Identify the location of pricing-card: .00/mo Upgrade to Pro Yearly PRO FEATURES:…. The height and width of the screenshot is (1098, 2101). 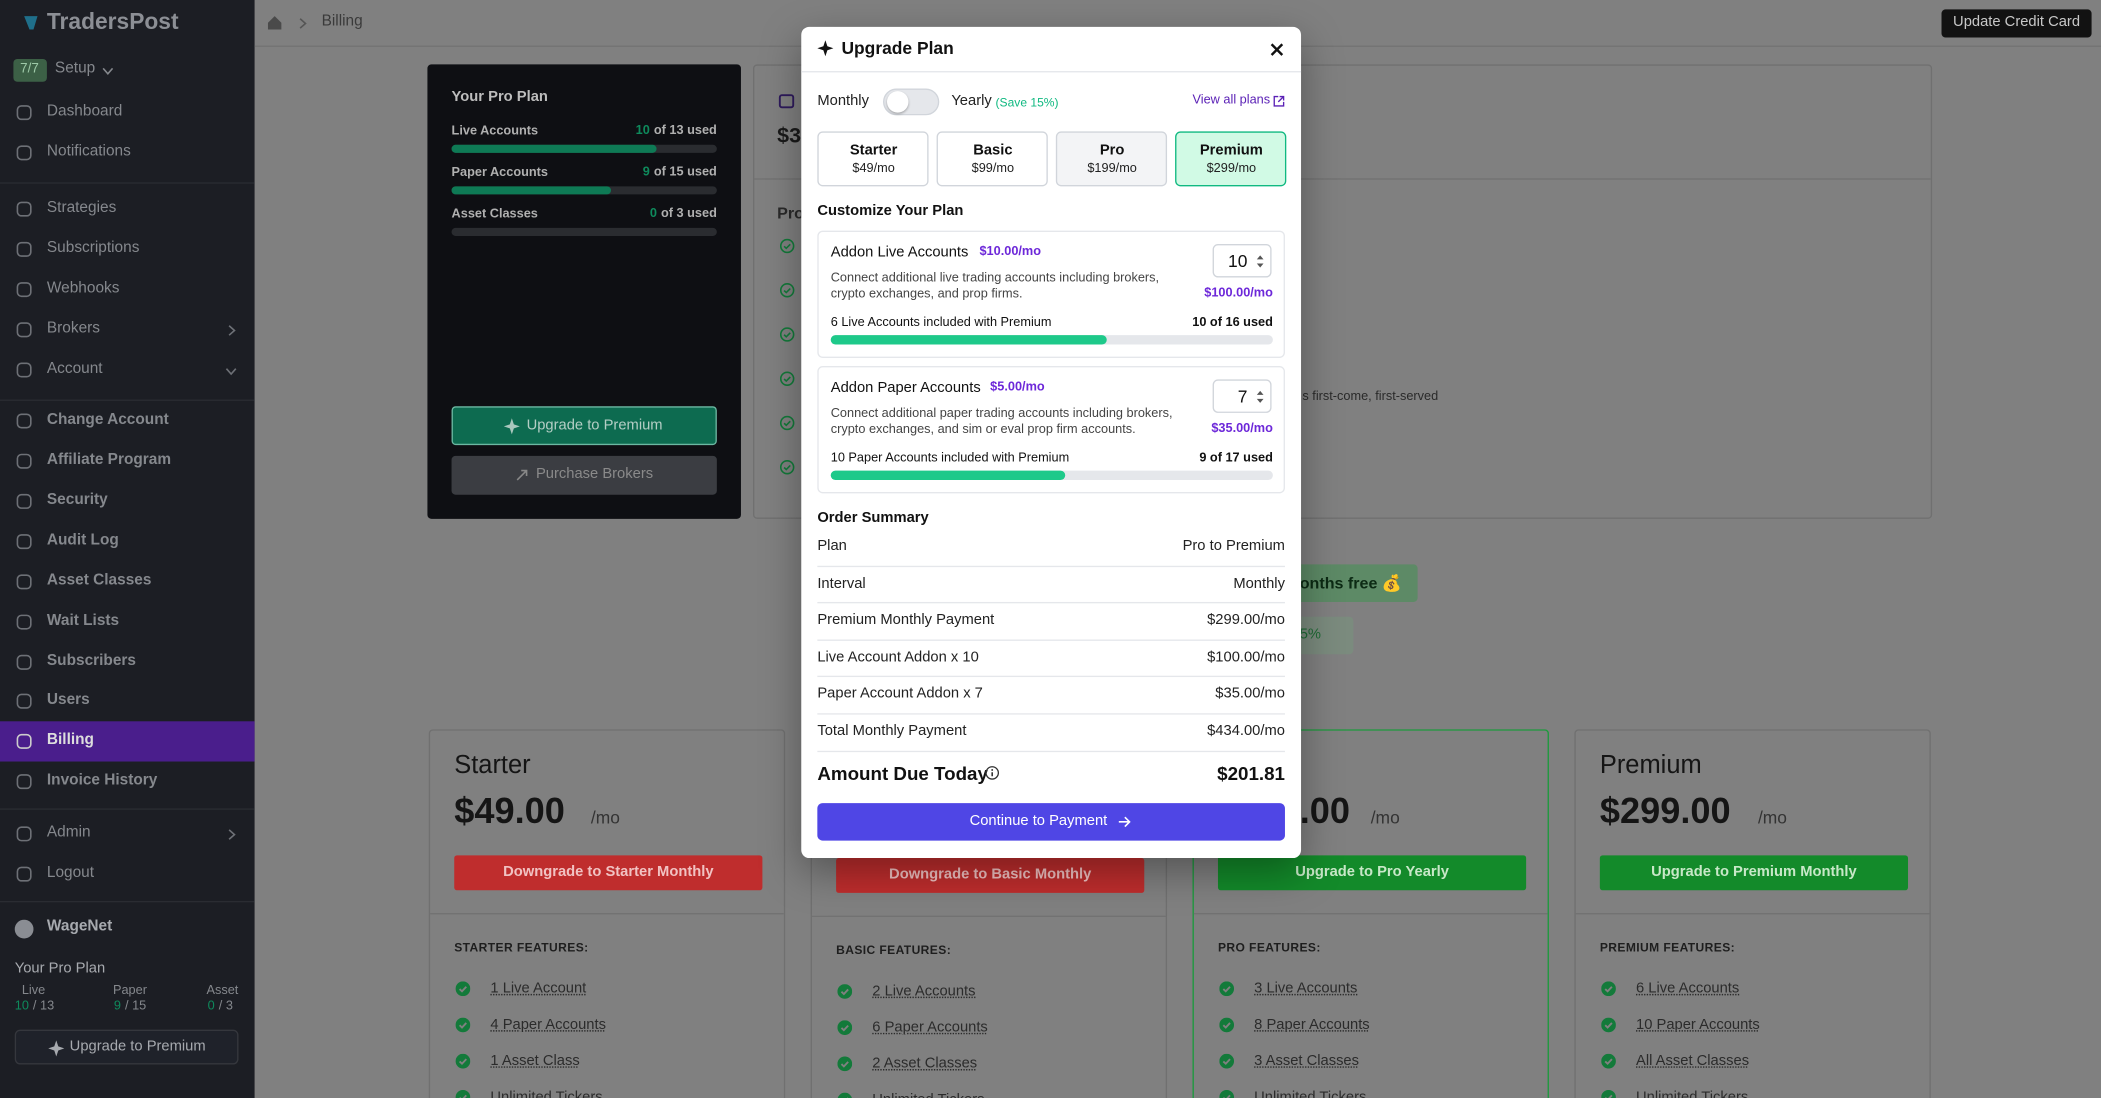
(1370, 913).